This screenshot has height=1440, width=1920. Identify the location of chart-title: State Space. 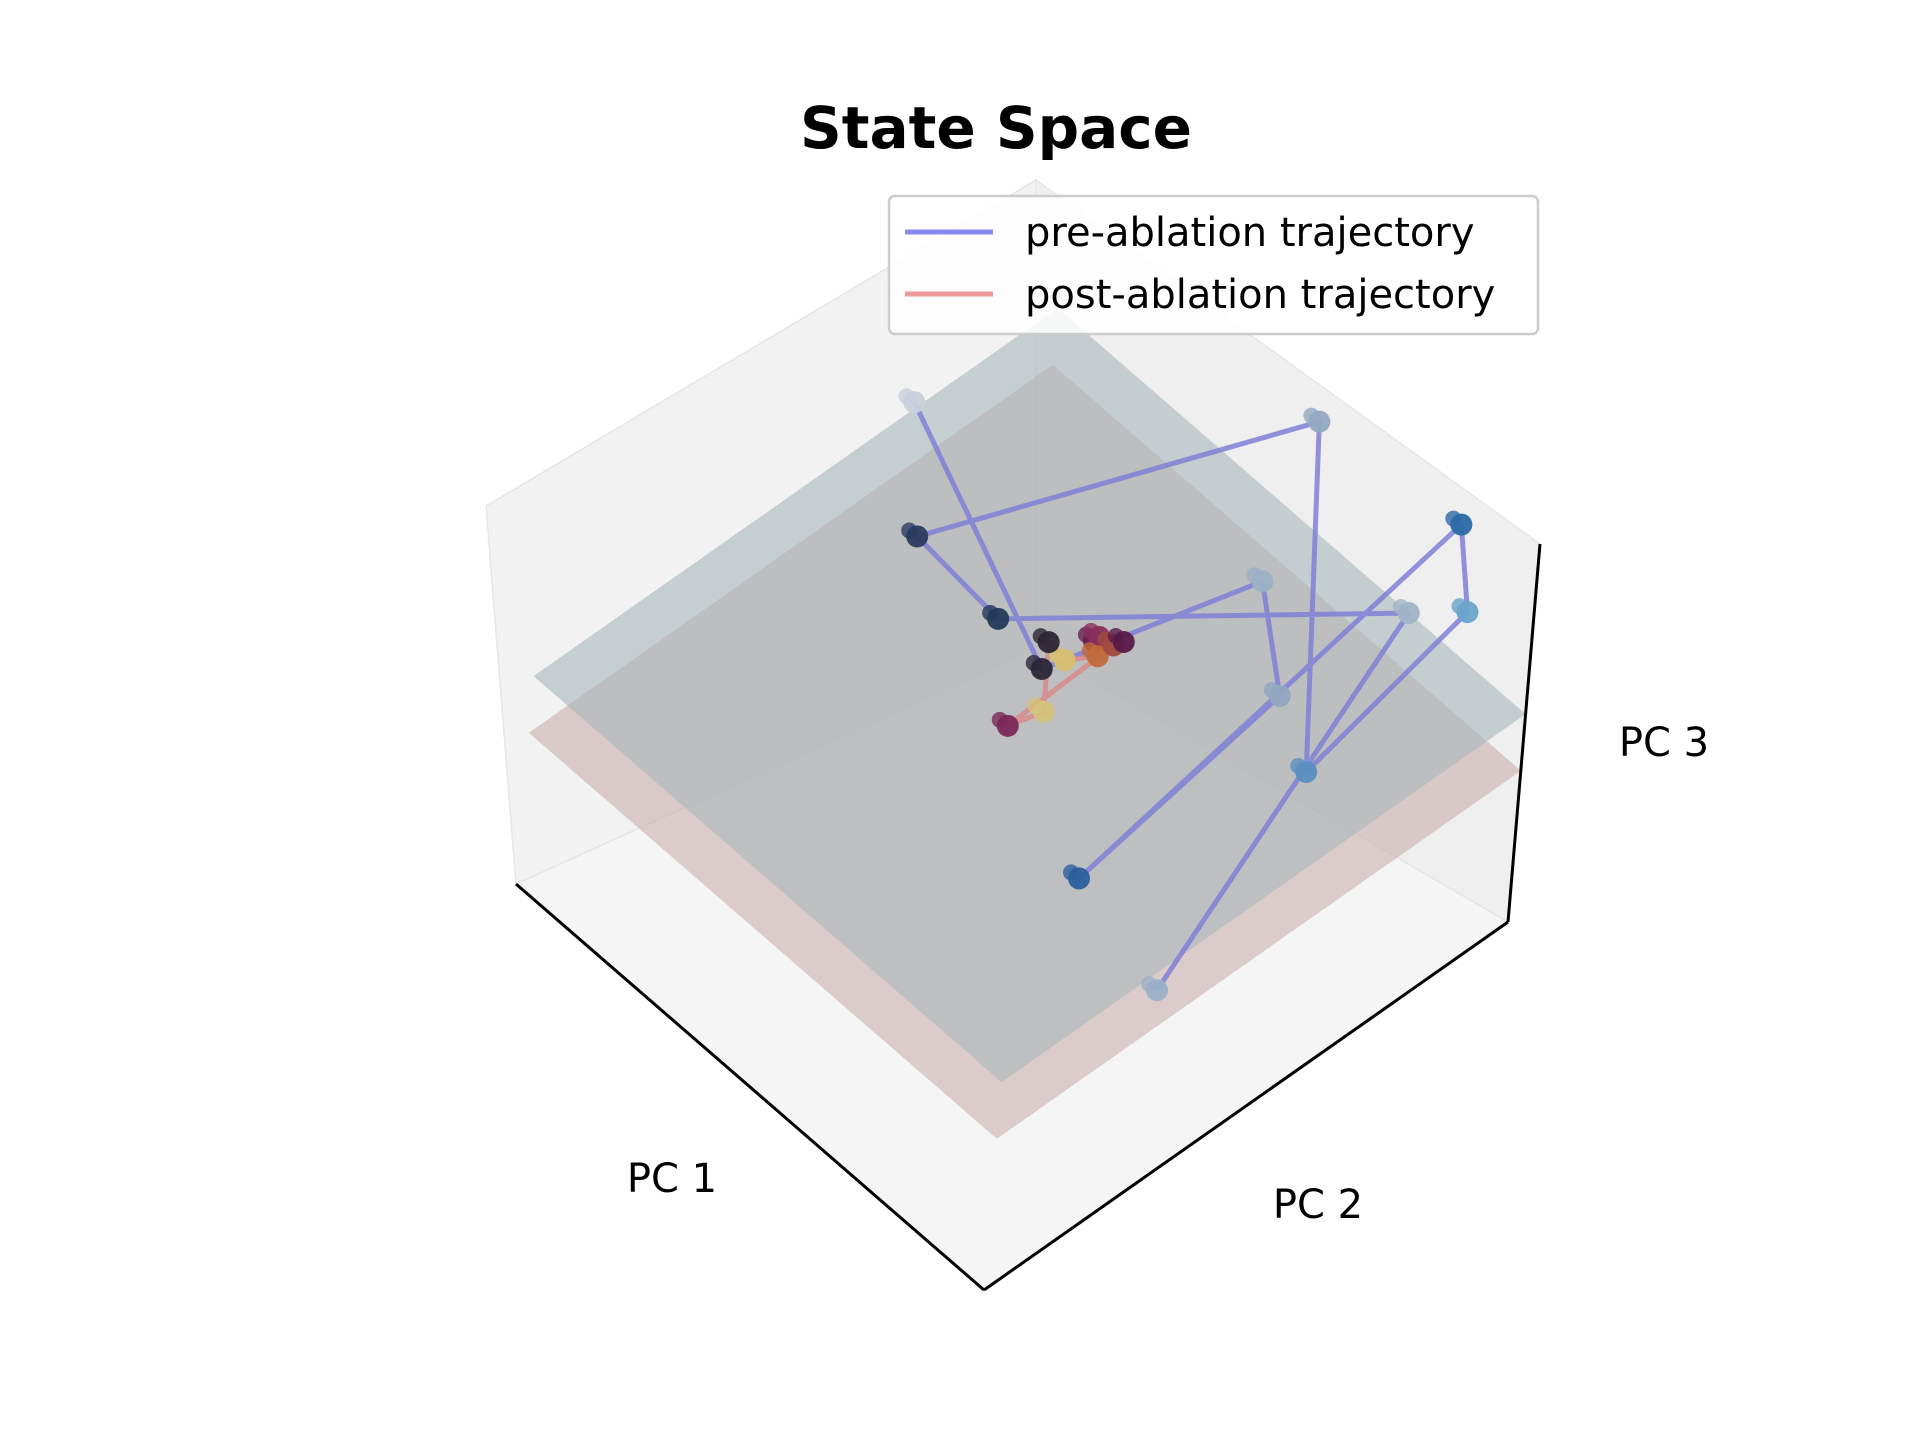
(996, 128).